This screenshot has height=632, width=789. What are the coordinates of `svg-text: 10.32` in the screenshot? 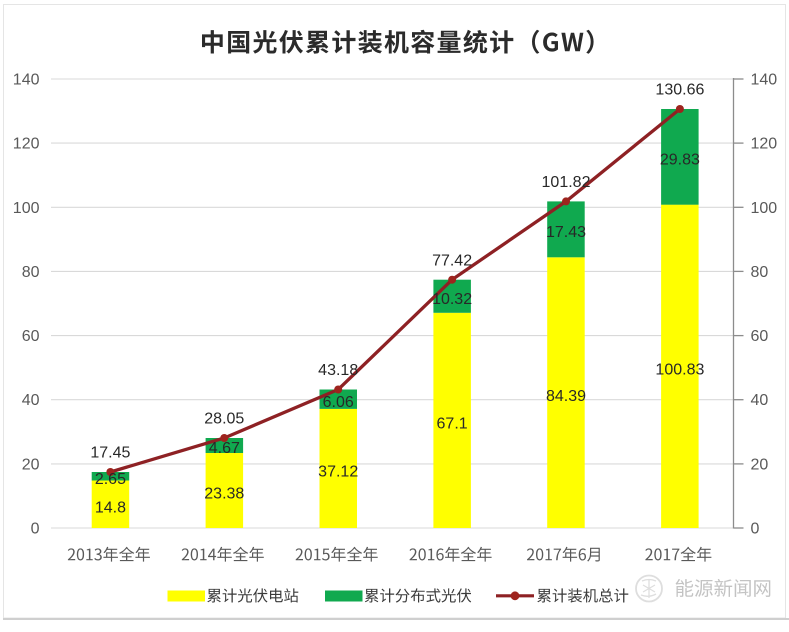 It's located at (452, 299).